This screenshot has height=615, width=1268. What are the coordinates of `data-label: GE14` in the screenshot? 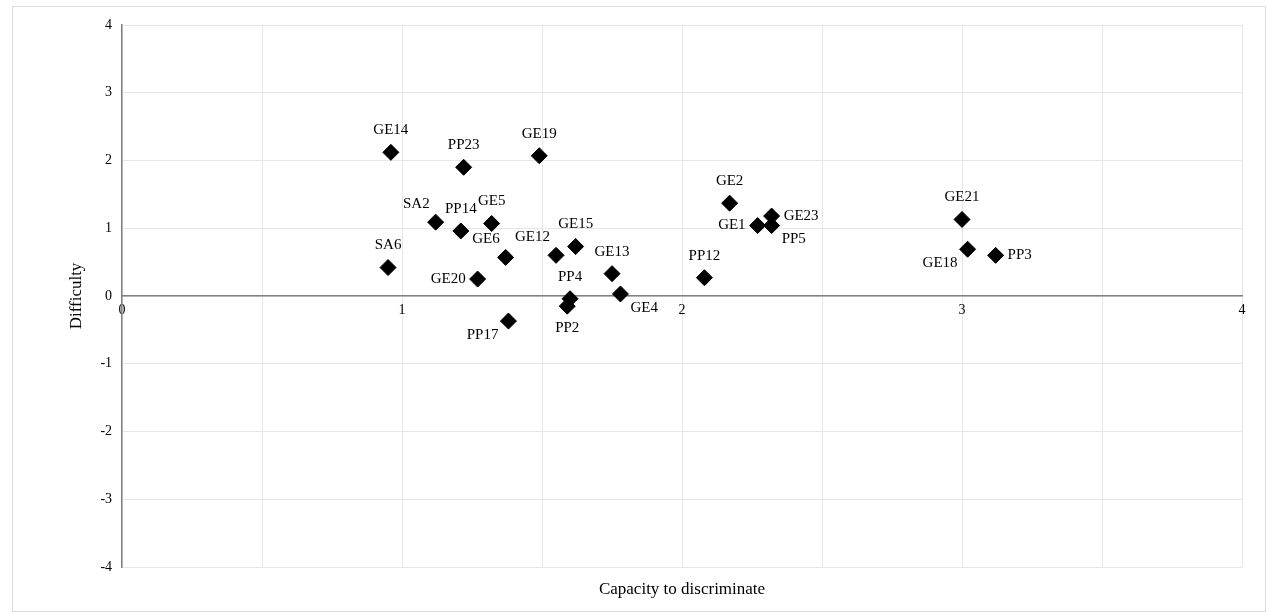 It's located at (391, 129).